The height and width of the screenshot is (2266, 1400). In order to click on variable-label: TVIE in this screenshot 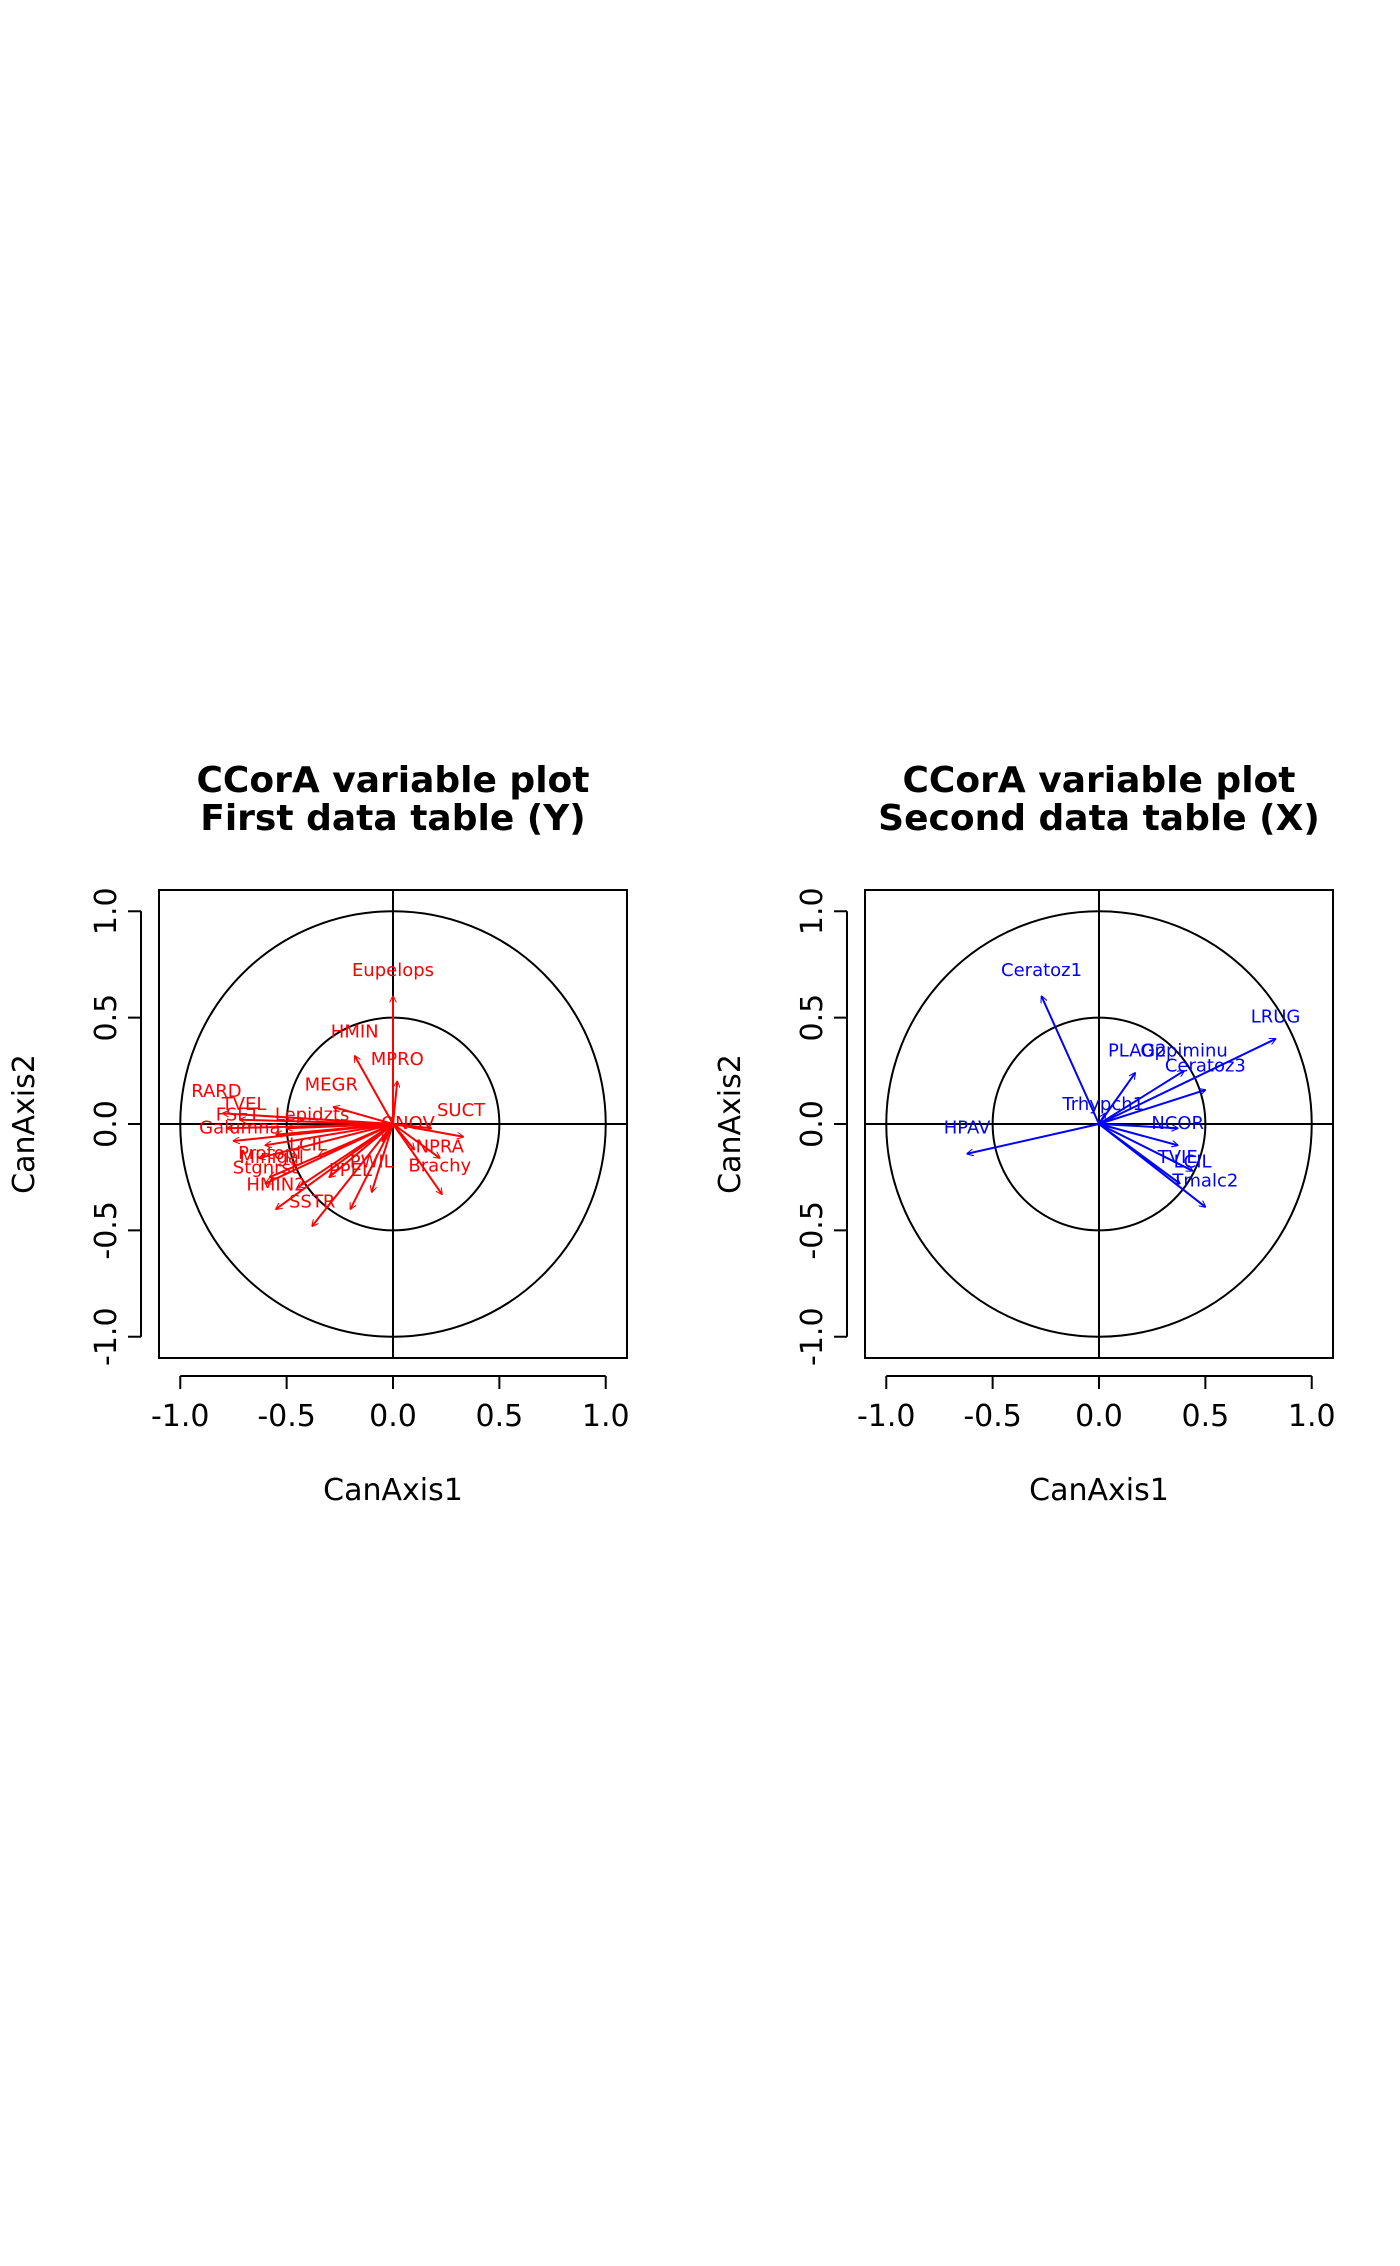, I will do `click(1177, 1157)`.